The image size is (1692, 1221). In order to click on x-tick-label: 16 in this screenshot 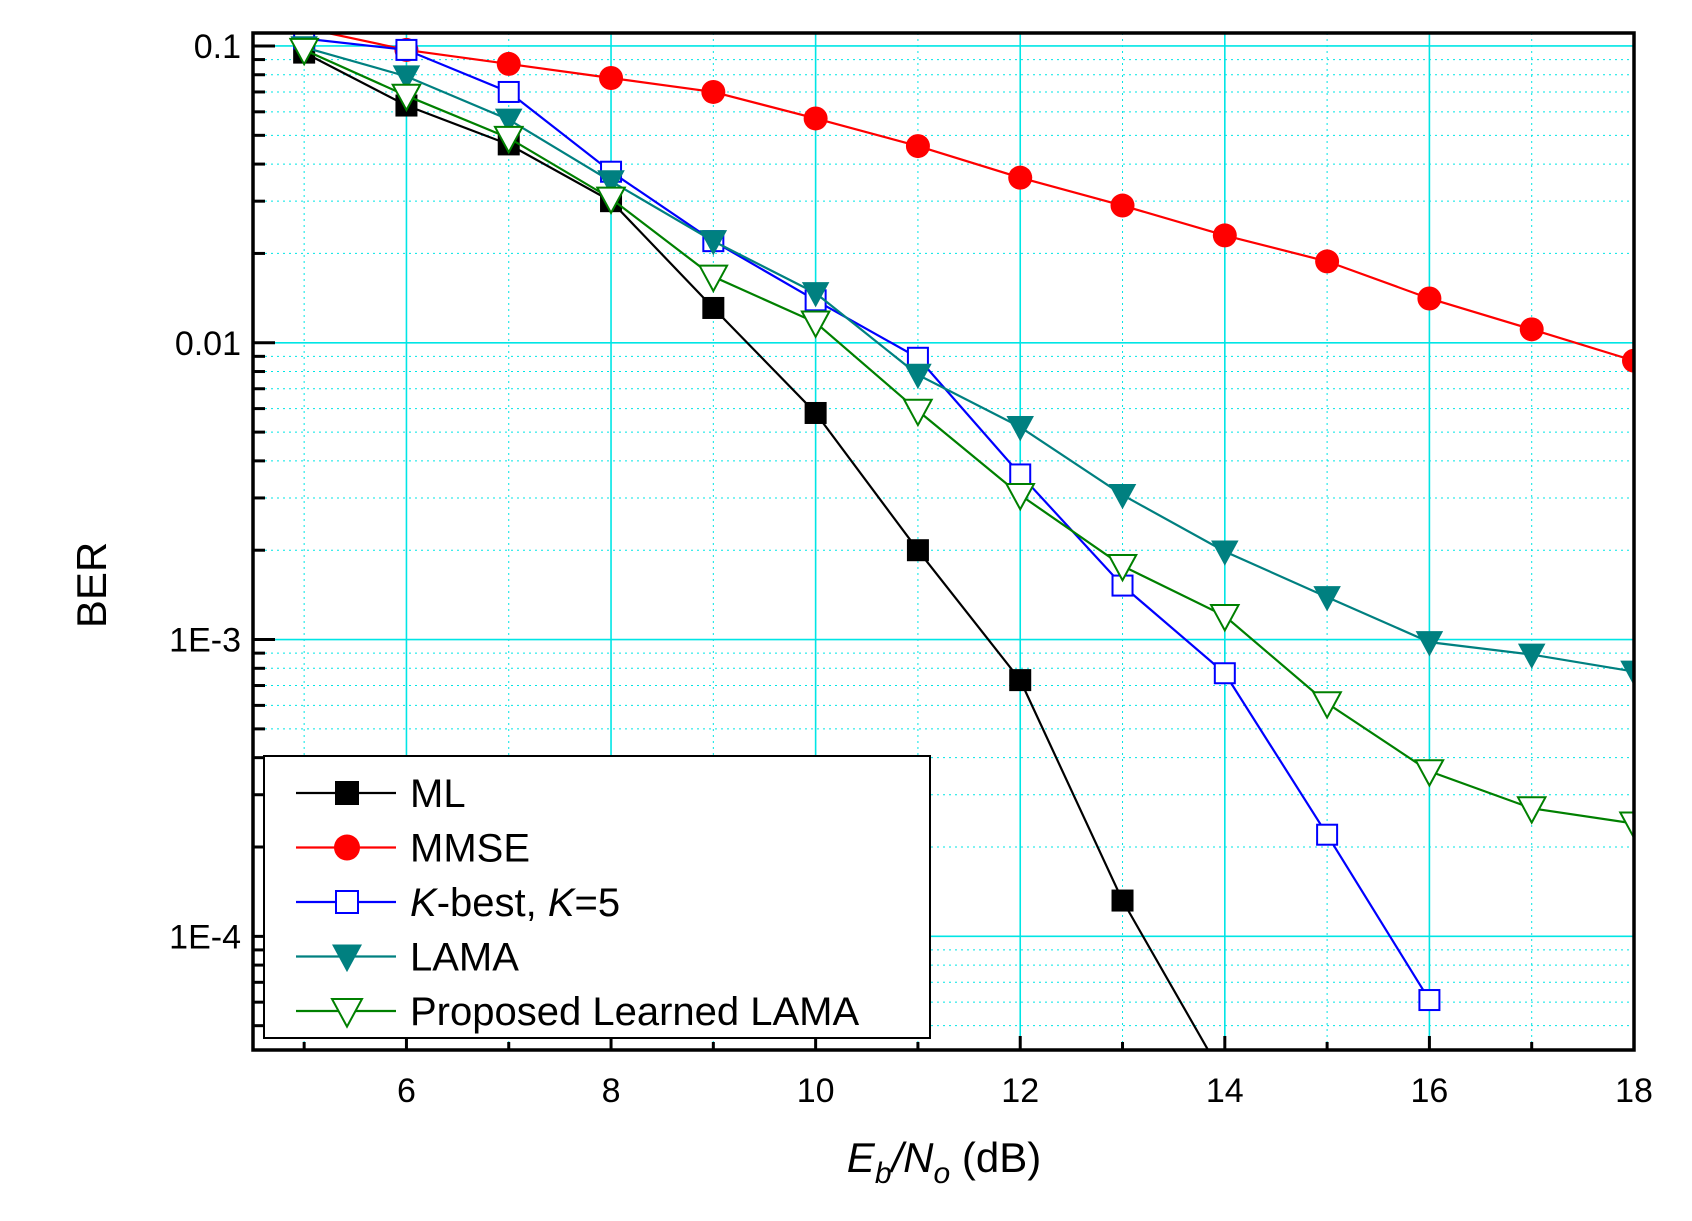, I will do `click(1429, 1091)`.